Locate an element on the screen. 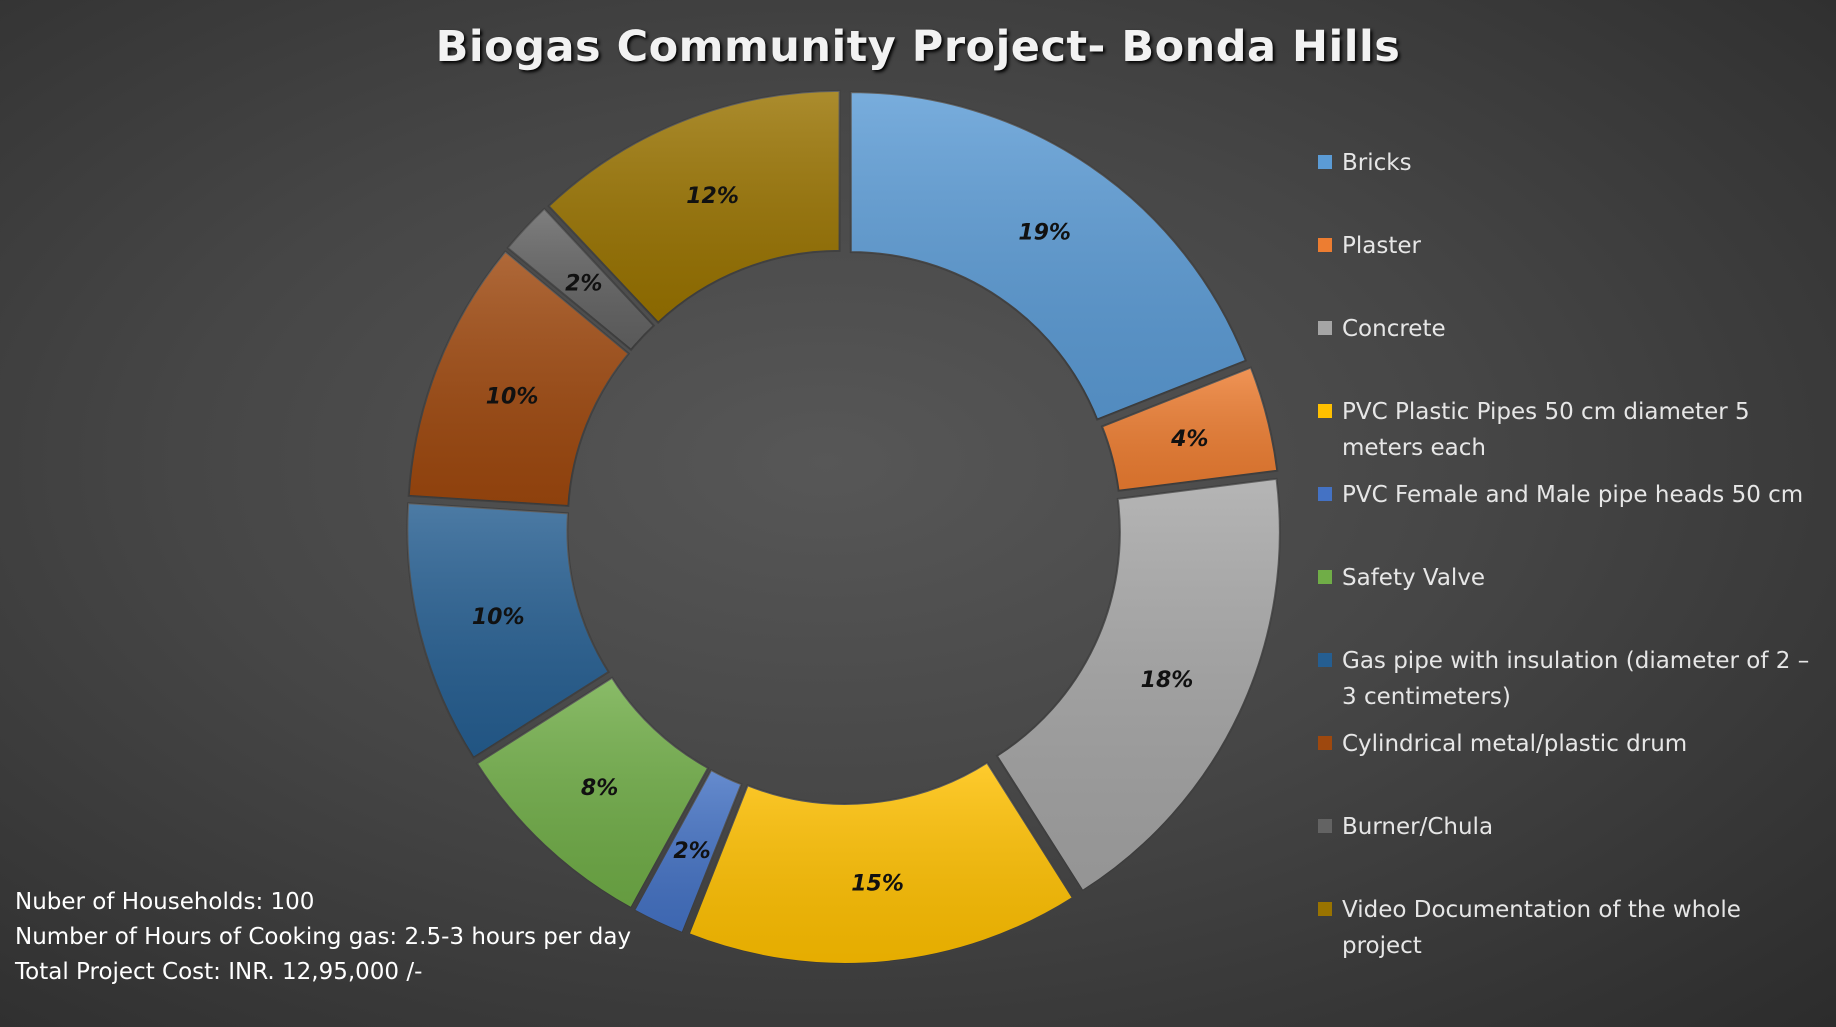 Image resolution: width=1836 pixels, height=1027 pixels. legend-label: Concrete is located at coordinates (1394, 329).